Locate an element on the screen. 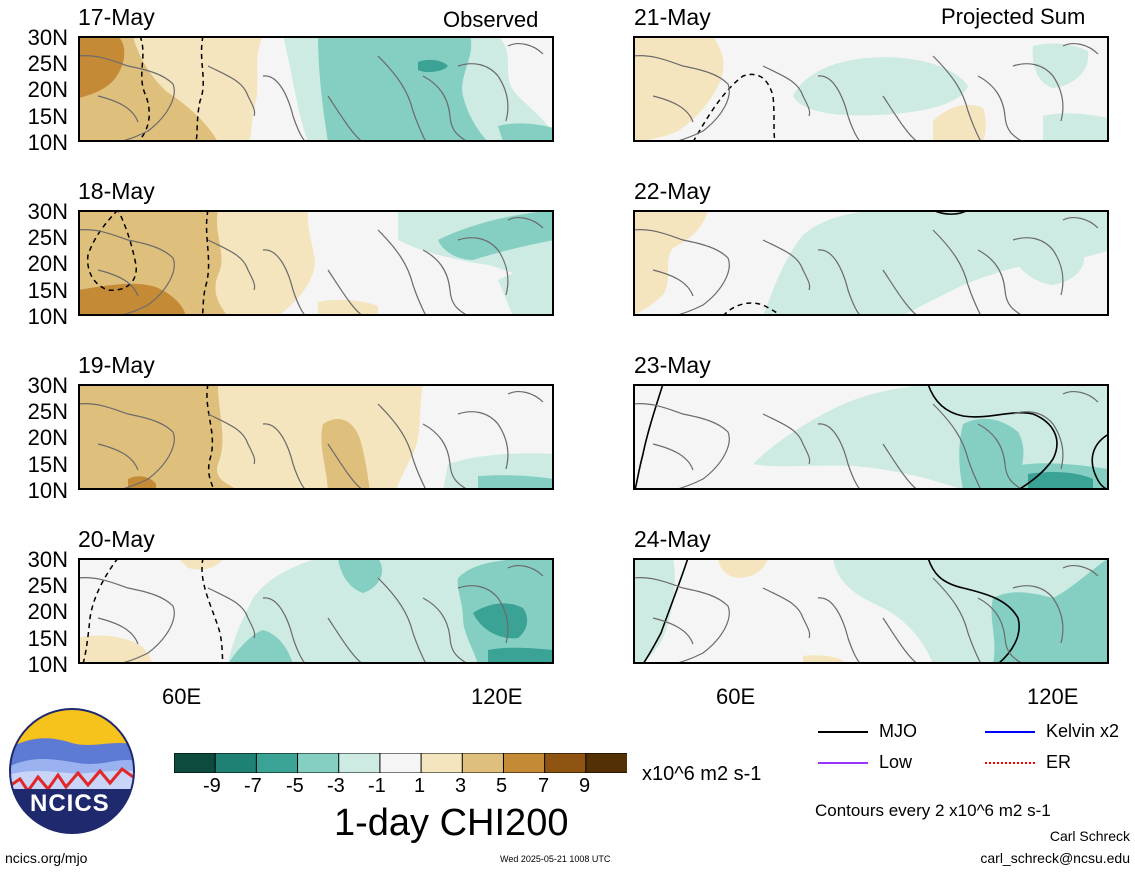  panel-date-label: 23-May is located at coordinates (672, 365).